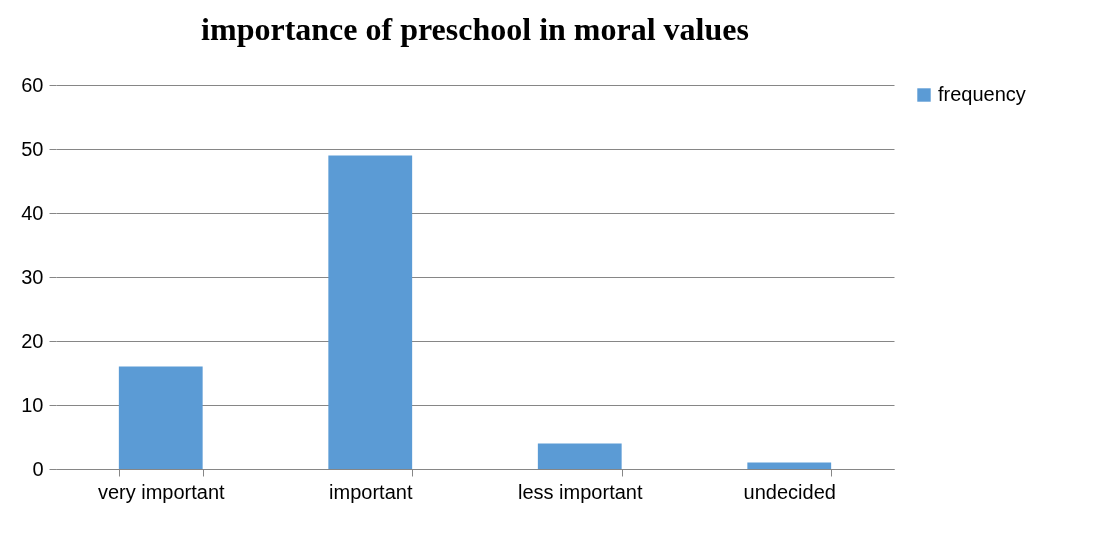 The height and width of the screenshot is (548, 1112). I want to click on y-tick-label: 40, so click(32, 212).